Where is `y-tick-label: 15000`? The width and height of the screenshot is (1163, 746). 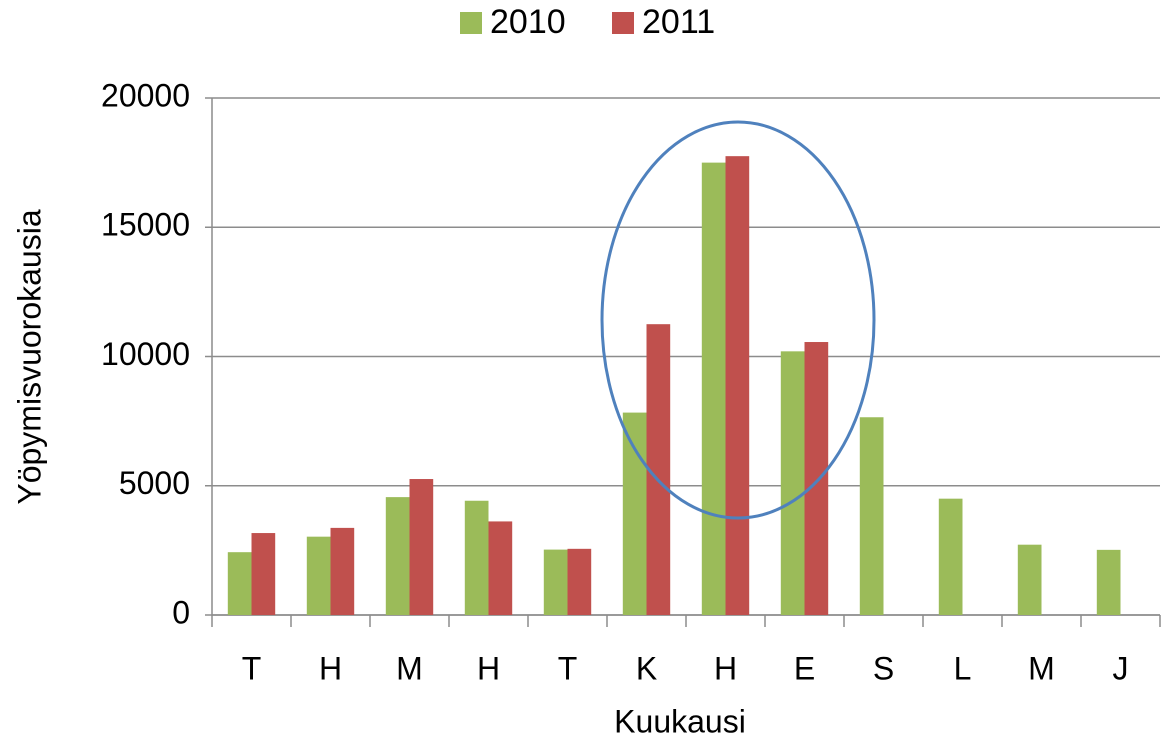 y-tick-label: 15000 is located at coordinates (145, 225).